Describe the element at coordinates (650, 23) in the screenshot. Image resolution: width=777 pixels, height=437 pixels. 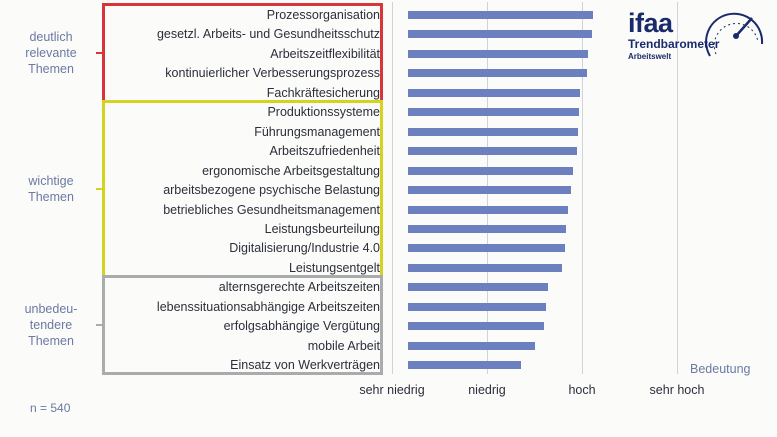
I see `logo-wordmark: ifaa` at that location.